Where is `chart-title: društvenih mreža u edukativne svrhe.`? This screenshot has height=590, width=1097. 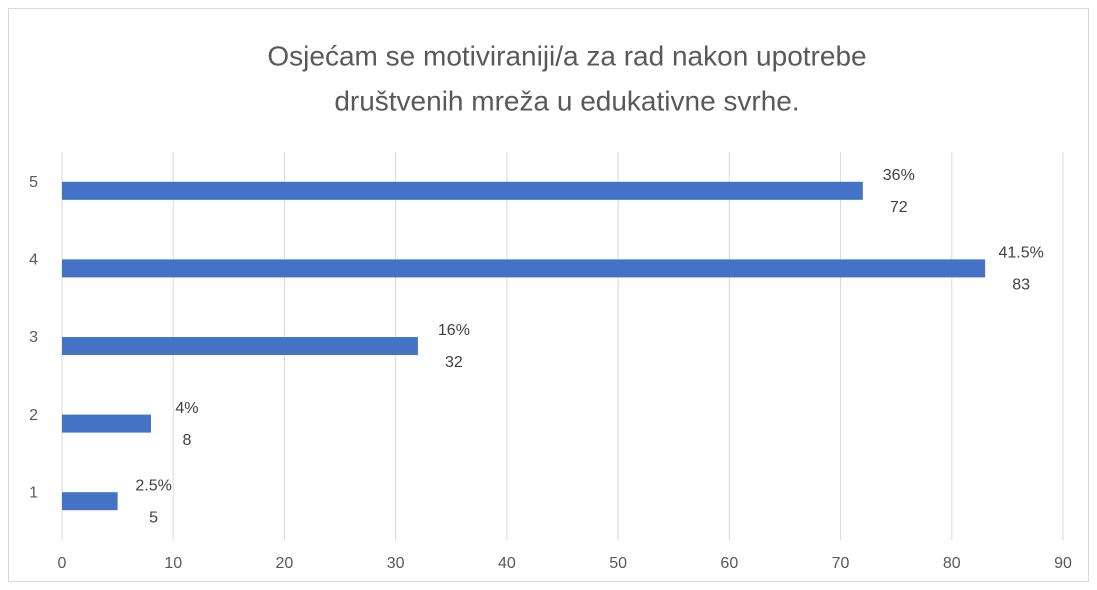 chart-title: društvenih mreža u edukativne svrhe. is located at coordinates (566, 100).